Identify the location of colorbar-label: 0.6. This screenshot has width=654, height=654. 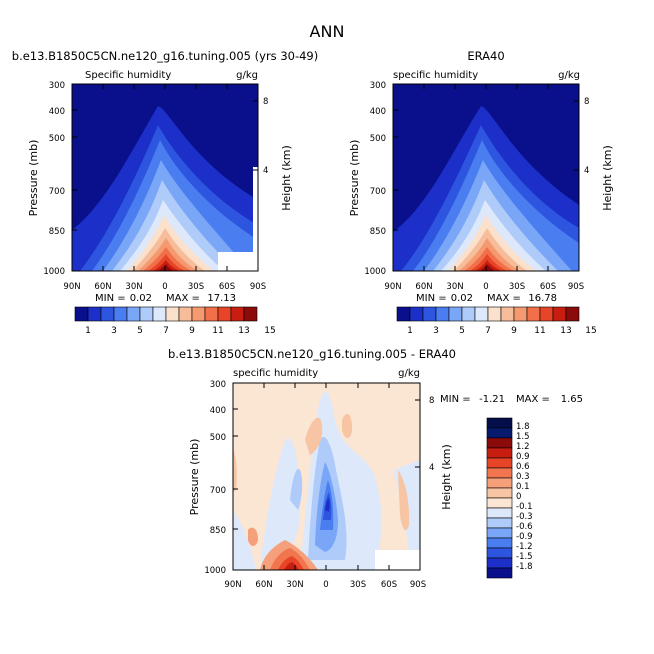
(523, 467).